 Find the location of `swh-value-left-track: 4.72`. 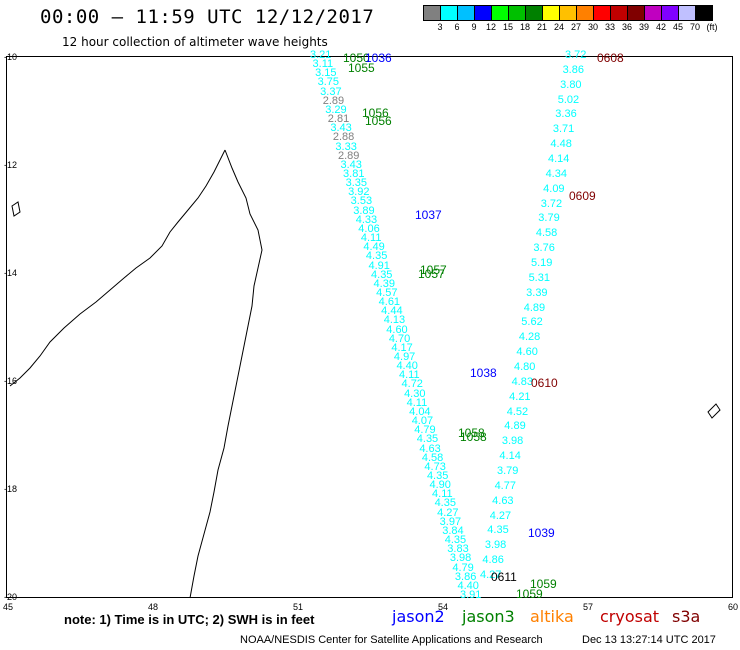

swh-value-left-track: 4.72 is located at coordinates (412, 384).